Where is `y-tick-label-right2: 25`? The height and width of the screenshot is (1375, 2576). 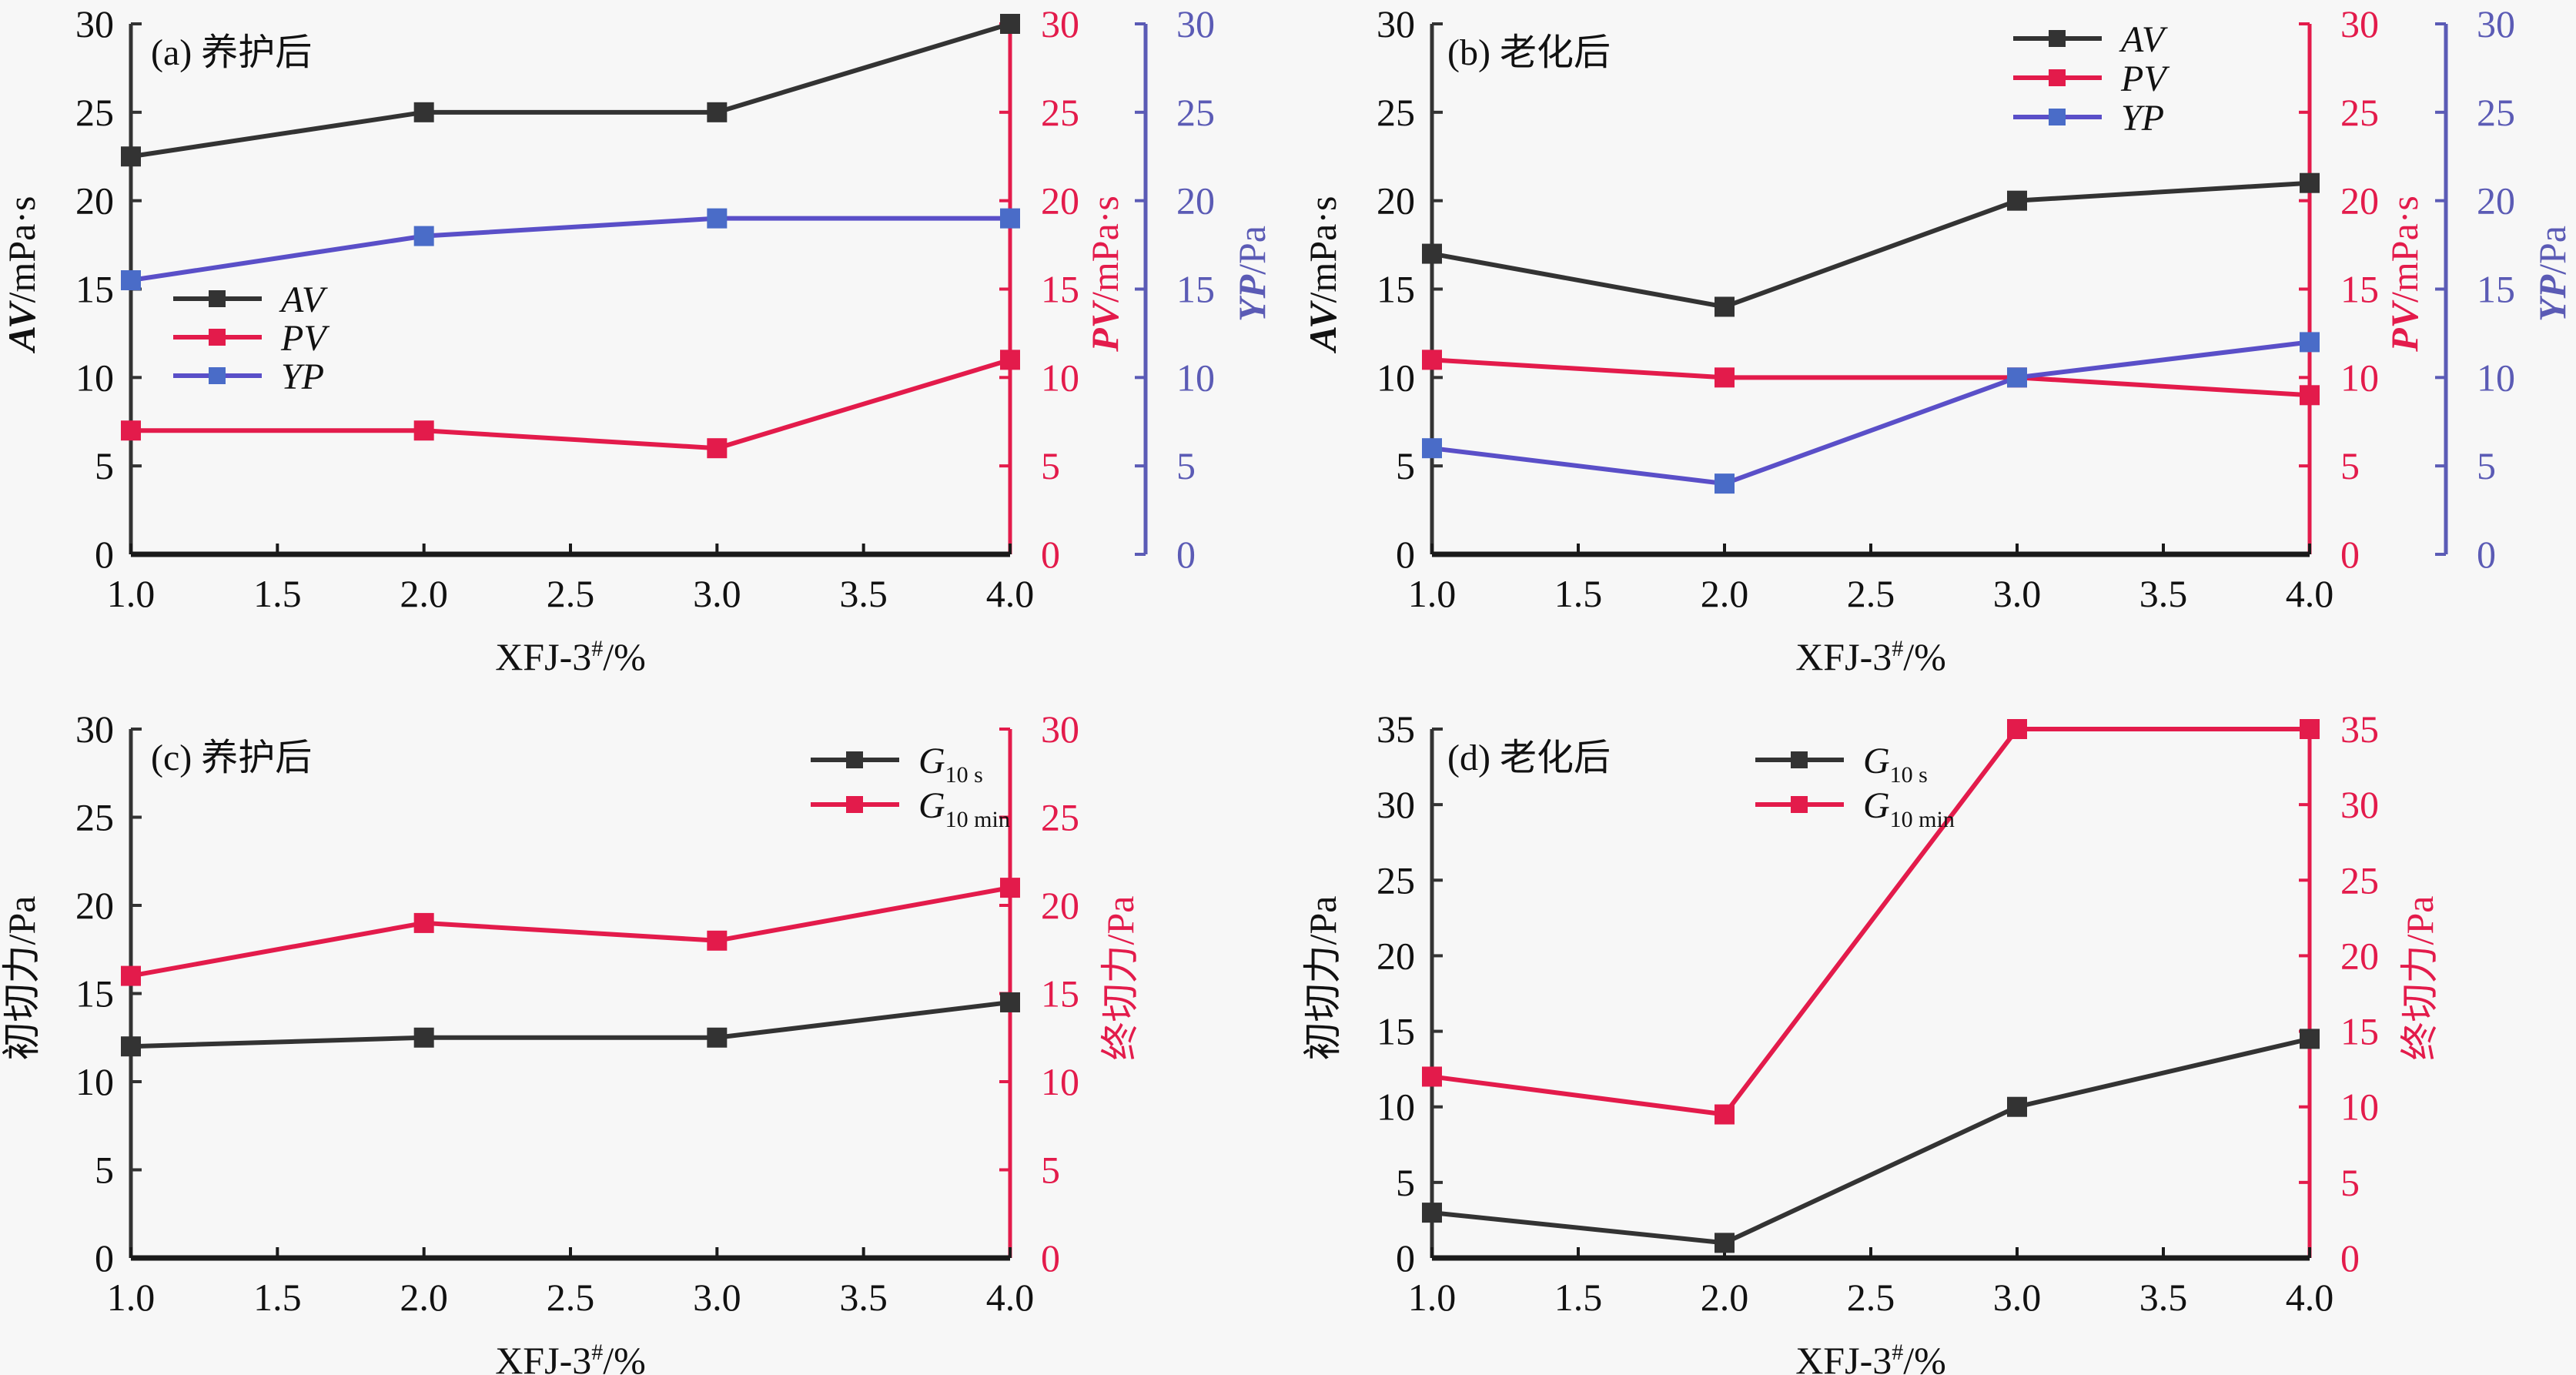
y-tick-label-right2: 25 is located at coordinates (1195, 112).